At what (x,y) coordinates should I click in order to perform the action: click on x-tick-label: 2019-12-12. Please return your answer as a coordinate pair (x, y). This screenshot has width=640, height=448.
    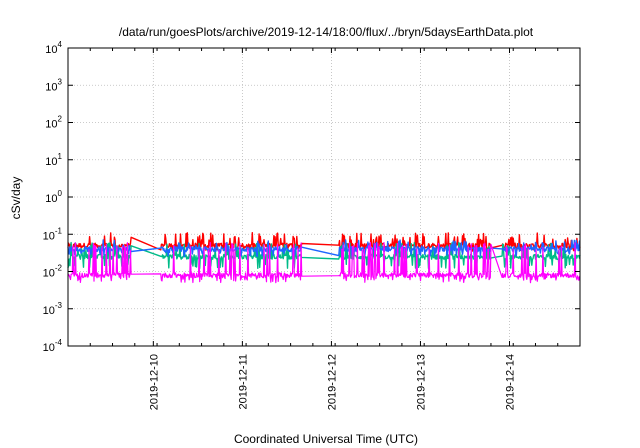
    Looking at the image, I should click on (332, 382).